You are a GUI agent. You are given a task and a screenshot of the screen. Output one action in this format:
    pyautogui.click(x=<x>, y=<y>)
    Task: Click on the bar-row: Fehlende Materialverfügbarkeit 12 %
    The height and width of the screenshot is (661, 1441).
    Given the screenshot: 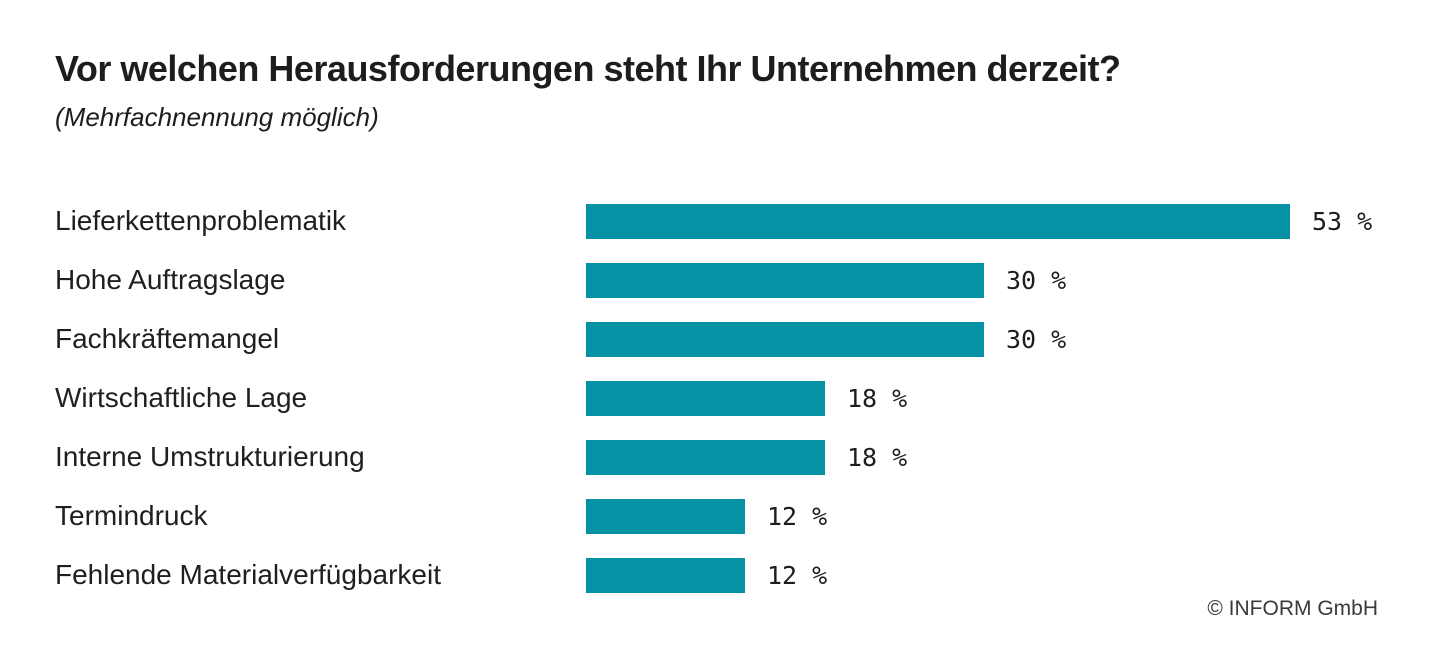 What is the action you would take?
    pyautogui.click(x=748, y=575)
    